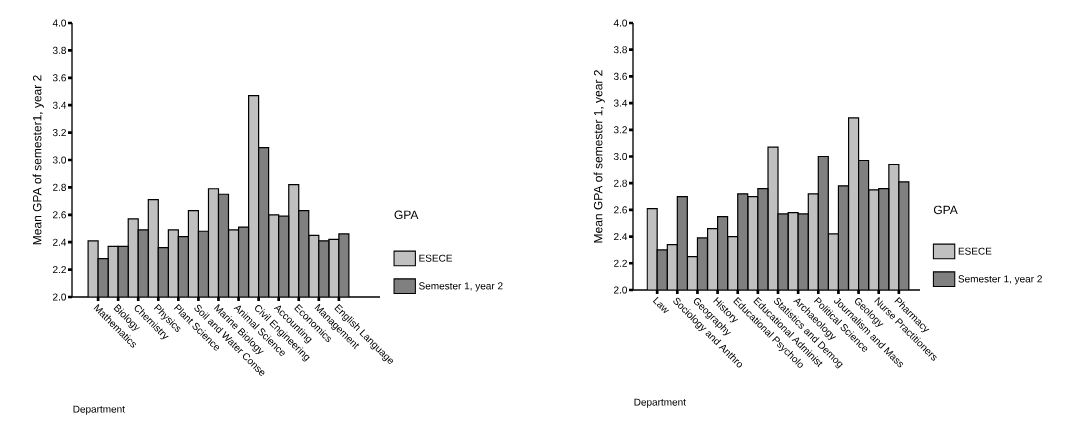 Image resolution: width=1080 pixels, height=445 pixels. Describe the element at coordinates (599, 156) in the screenshot. I see `y-axis-title: Mean GPA of semester 1, year 2` at that location.